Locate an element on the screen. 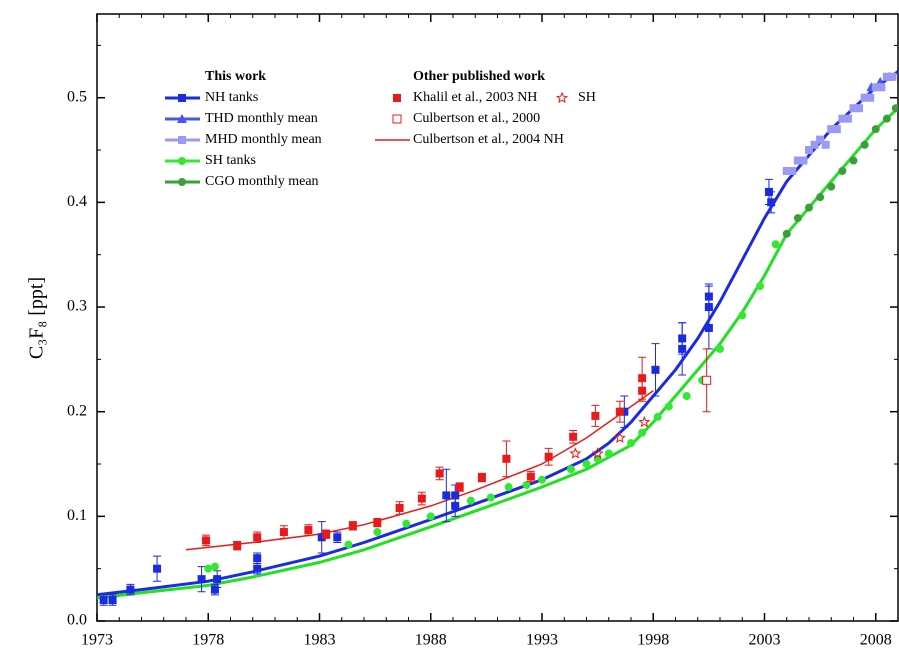 The image size is (899, 658). legend-label: SH tanks is located at coordinates (230, 160).